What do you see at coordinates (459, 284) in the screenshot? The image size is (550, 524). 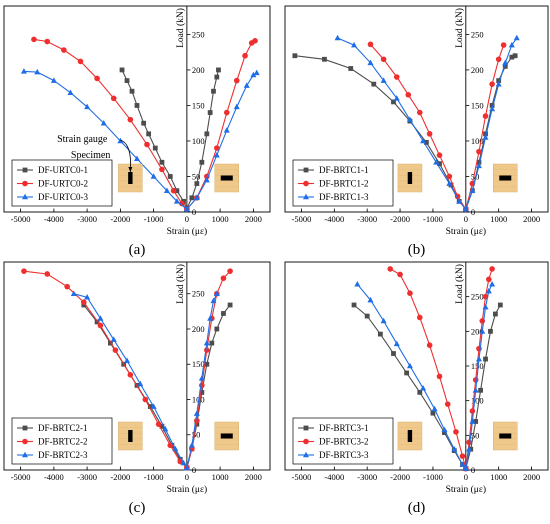 I see `y-axis-title: Load (kN)` at bounding box center [459, 284].